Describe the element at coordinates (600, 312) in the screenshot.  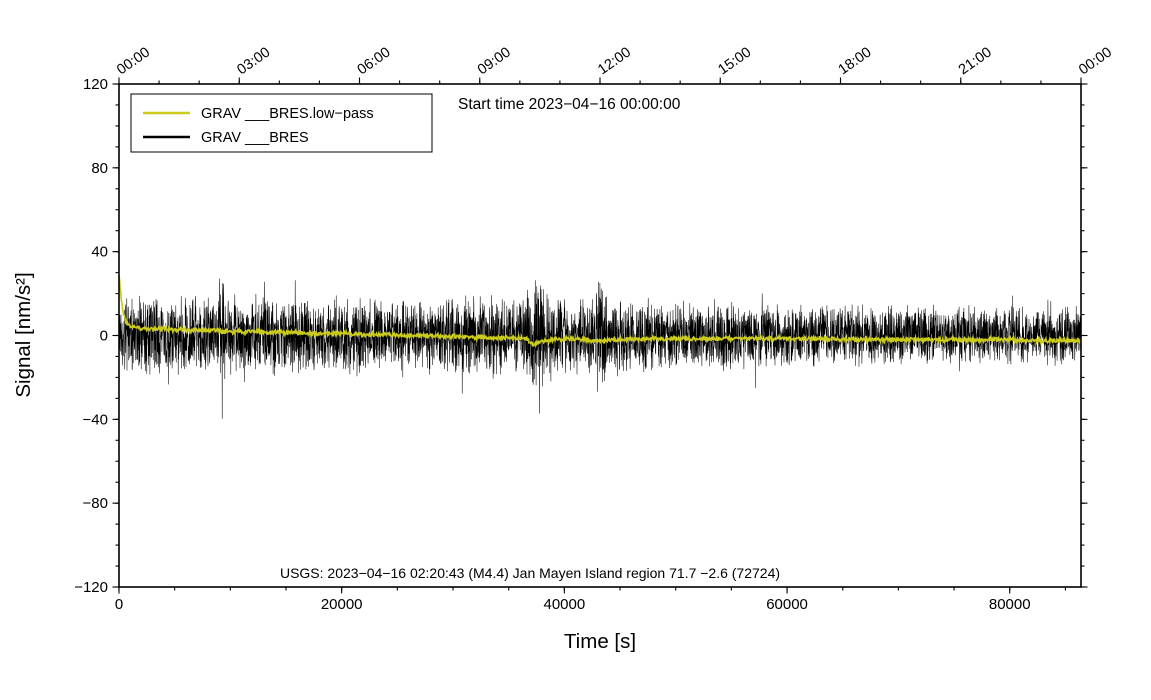
I see `waveform-low-pass` at that location.